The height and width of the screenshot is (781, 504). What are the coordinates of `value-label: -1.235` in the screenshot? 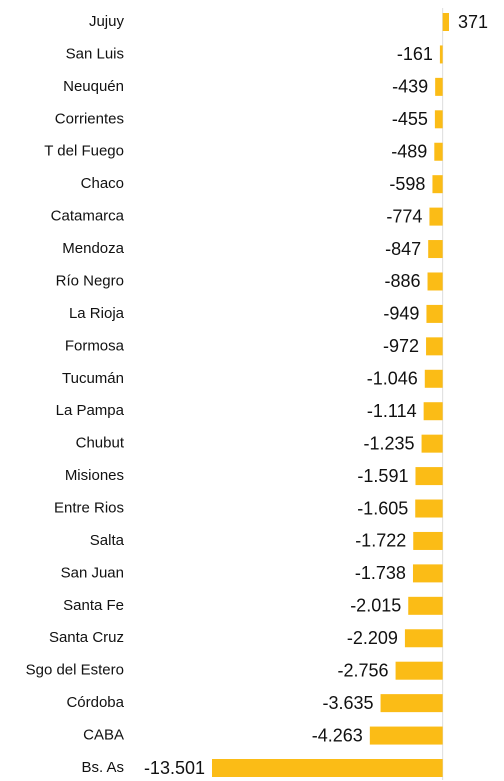 It's located at (389, 443).